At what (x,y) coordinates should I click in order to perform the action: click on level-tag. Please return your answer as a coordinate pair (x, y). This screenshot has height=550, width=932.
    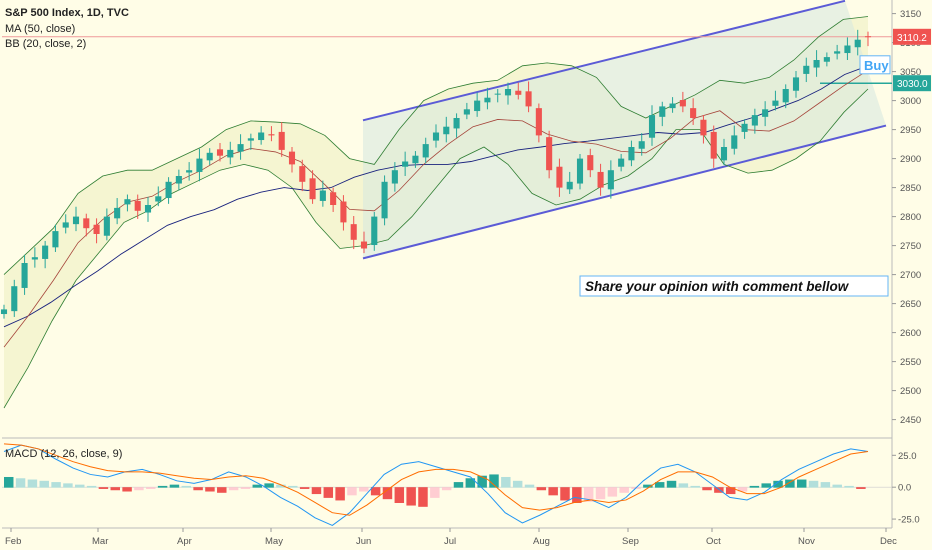
    Looking at the image, I should click on (912, 83).